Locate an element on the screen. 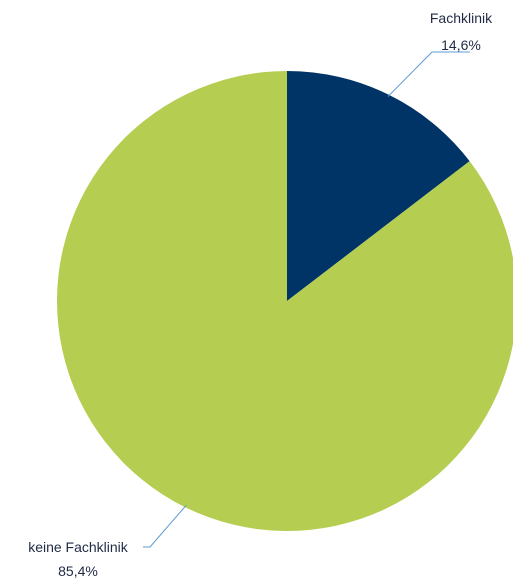 Image resolution: width=513 pixels, height=581 pixels. category-label-fachklinik: Fachklinik is located at coordinates (461, 18).